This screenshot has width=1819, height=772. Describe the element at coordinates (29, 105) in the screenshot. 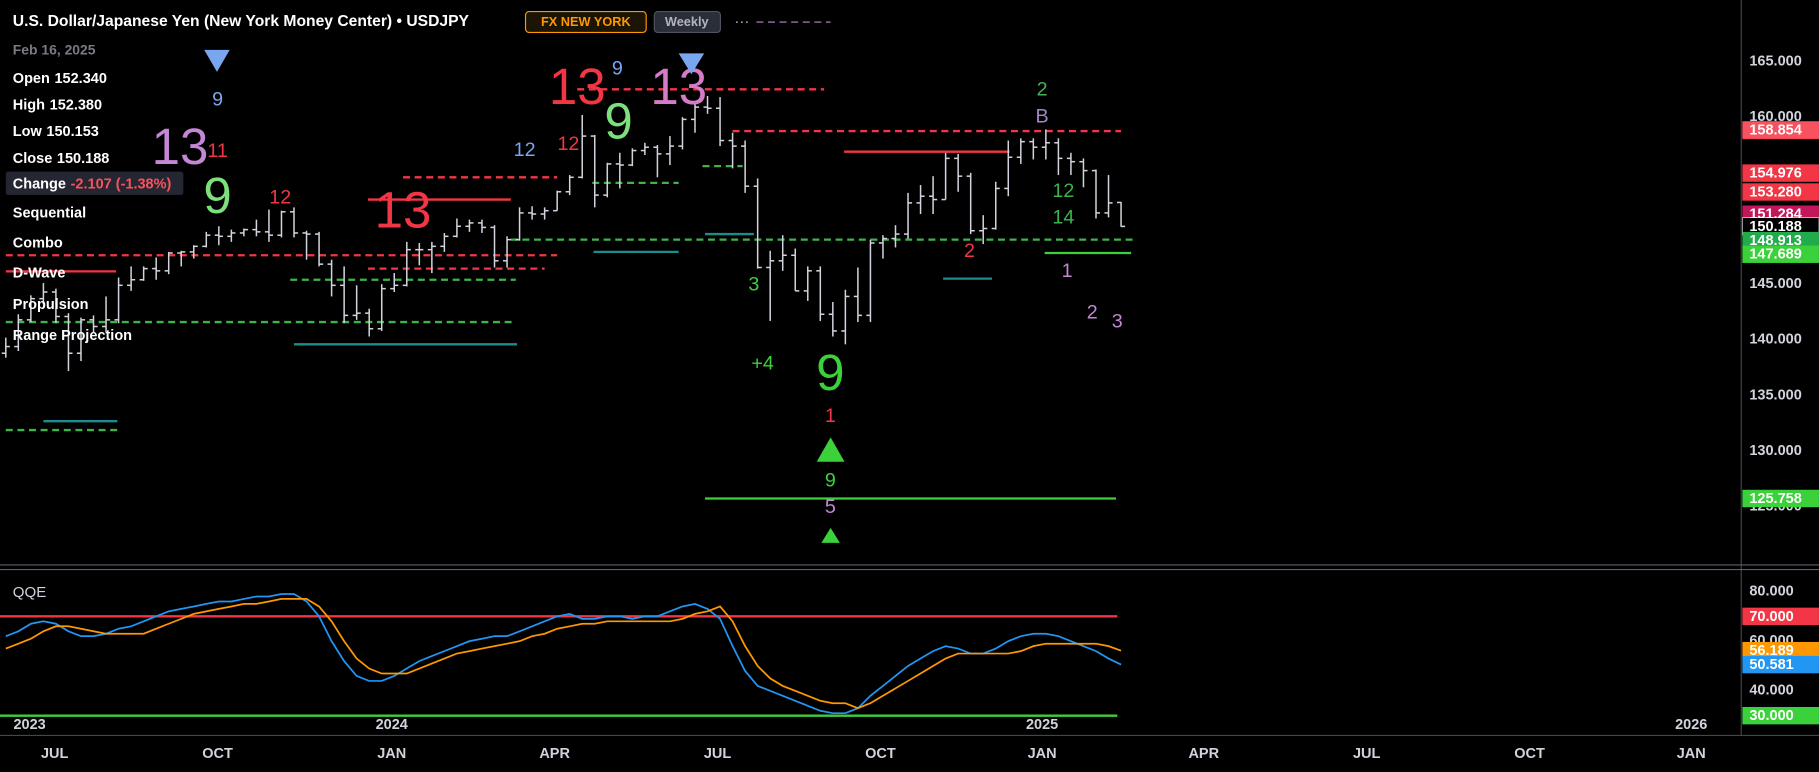

I see `legend-label: High` at that location.